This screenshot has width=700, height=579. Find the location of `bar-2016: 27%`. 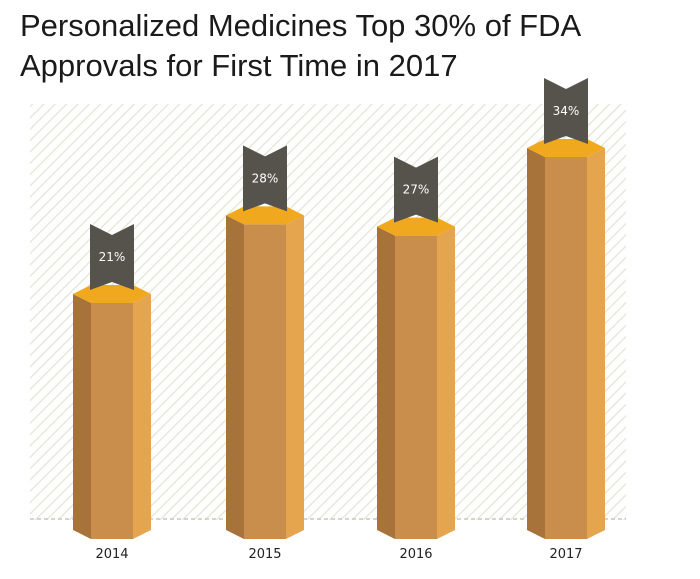

bar-2016: 27% is located at coordinates (416, 347).